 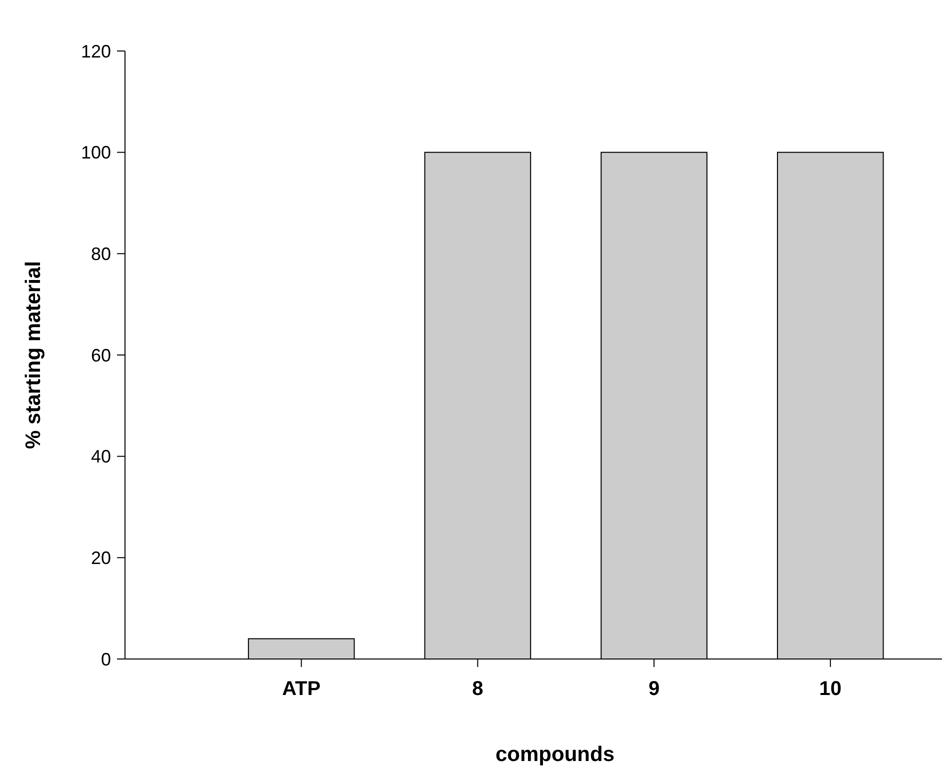 I want to click on y-axis-title: % starting material, so click(x=33, y=355).